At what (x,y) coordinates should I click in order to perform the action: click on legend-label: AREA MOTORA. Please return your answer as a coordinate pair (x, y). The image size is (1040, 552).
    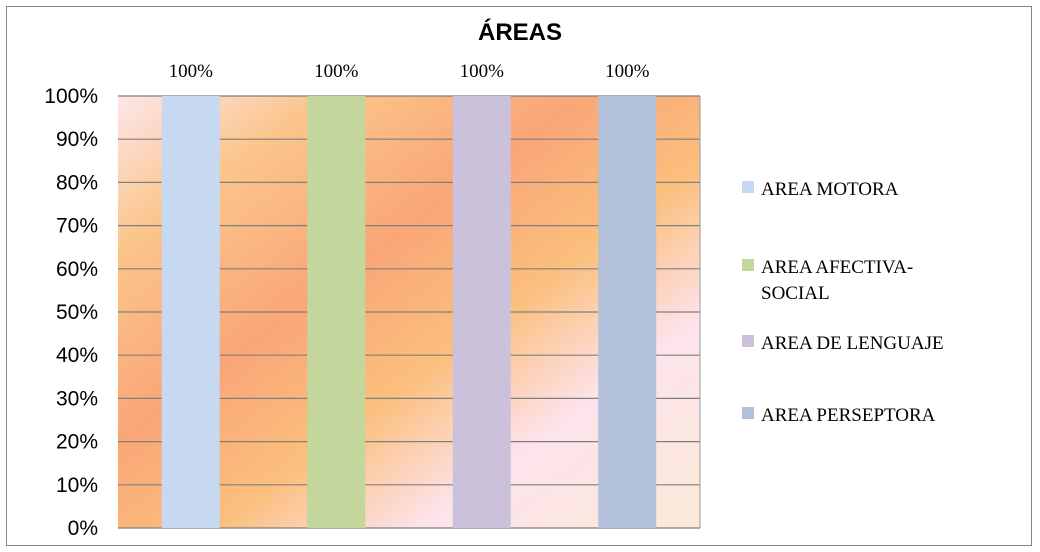
    Looking at the image, I should click on (830, 189).